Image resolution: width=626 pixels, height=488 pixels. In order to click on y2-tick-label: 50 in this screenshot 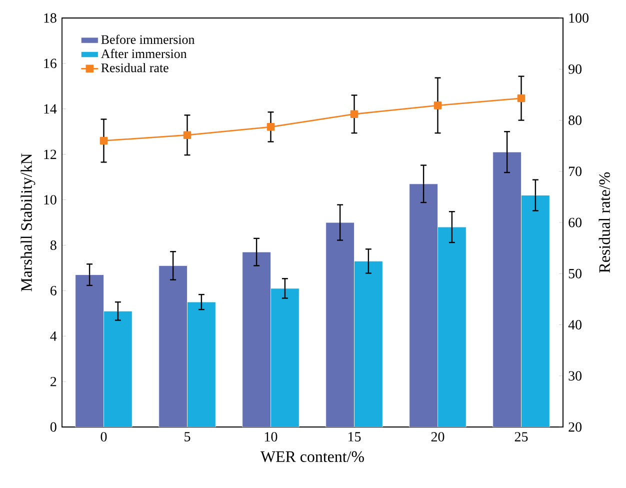, I will do `click(575, 273)`.